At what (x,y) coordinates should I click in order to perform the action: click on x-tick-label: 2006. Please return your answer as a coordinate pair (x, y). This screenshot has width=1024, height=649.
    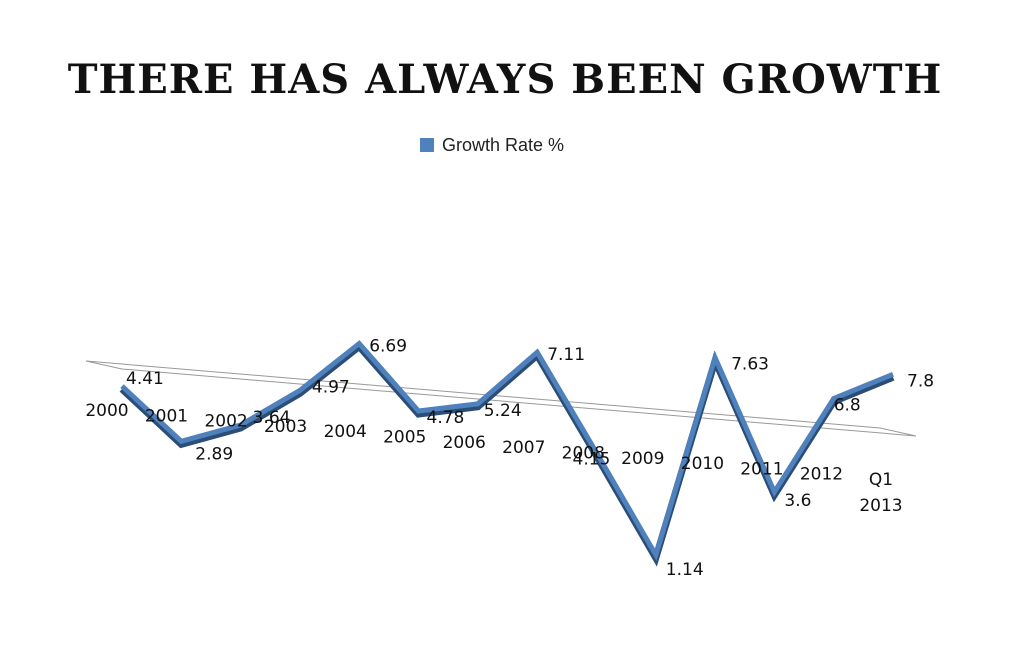
    Looking at the image, I should click on (464, 443).